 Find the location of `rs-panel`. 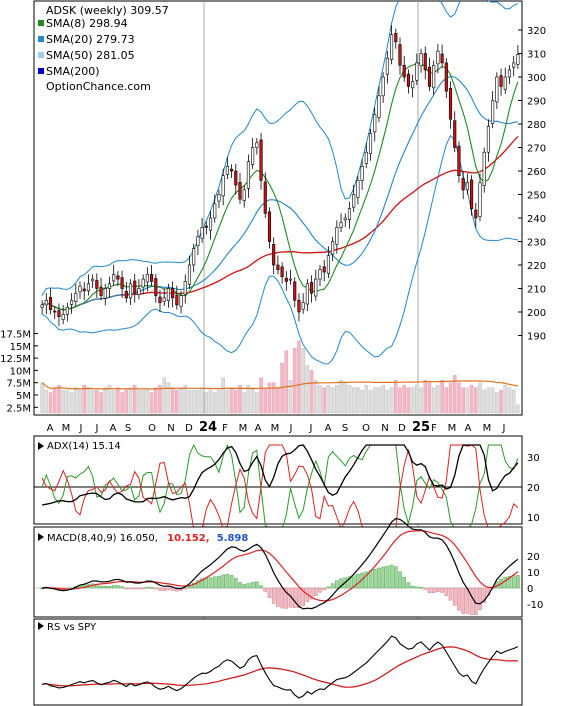

rs-panel is located at coordinates (278, 662).